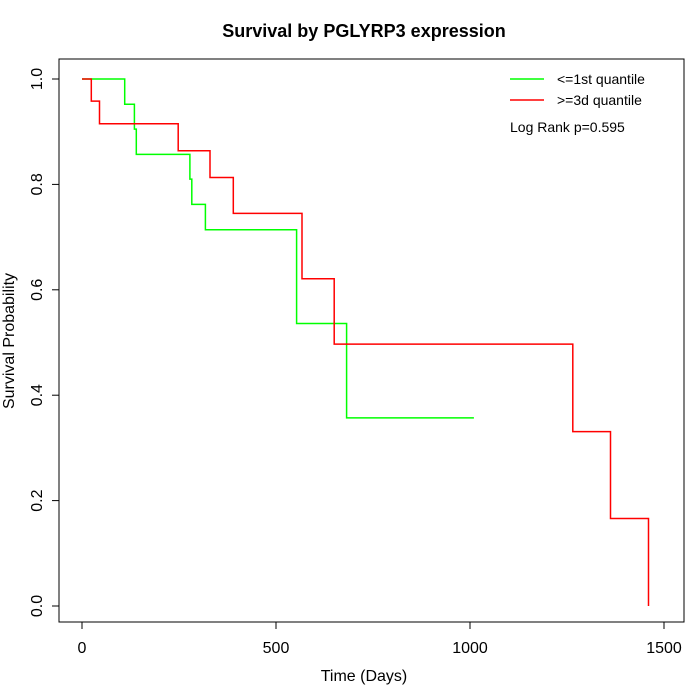  I want to click on y-axis-label: Survival Probability, so click(9, 341).